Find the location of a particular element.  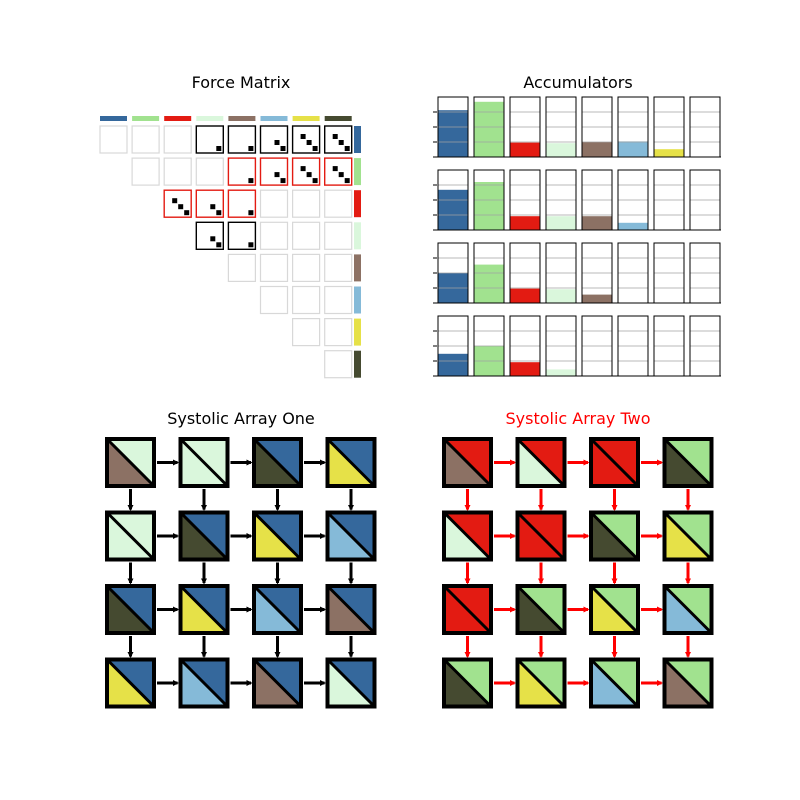

systolic-array-two is located at coordinates (578, 573).